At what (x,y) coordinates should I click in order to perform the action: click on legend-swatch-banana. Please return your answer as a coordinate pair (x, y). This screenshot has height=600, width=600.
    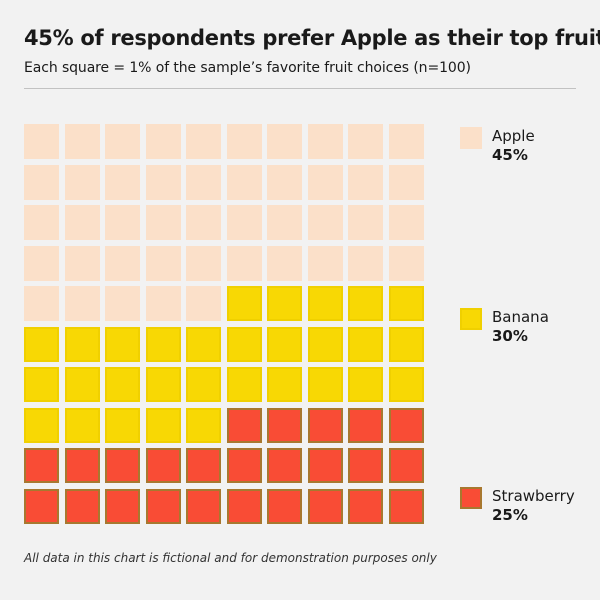
    Looking at the image, I should click on (471, 319).